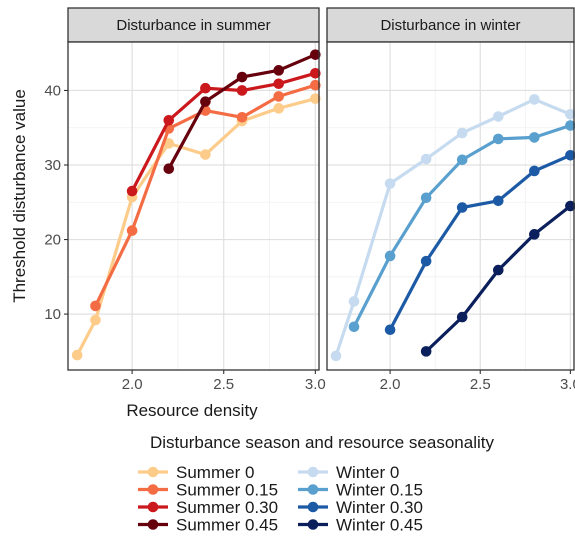  I want to click on y-tick-label: 30, so click(52, 165).